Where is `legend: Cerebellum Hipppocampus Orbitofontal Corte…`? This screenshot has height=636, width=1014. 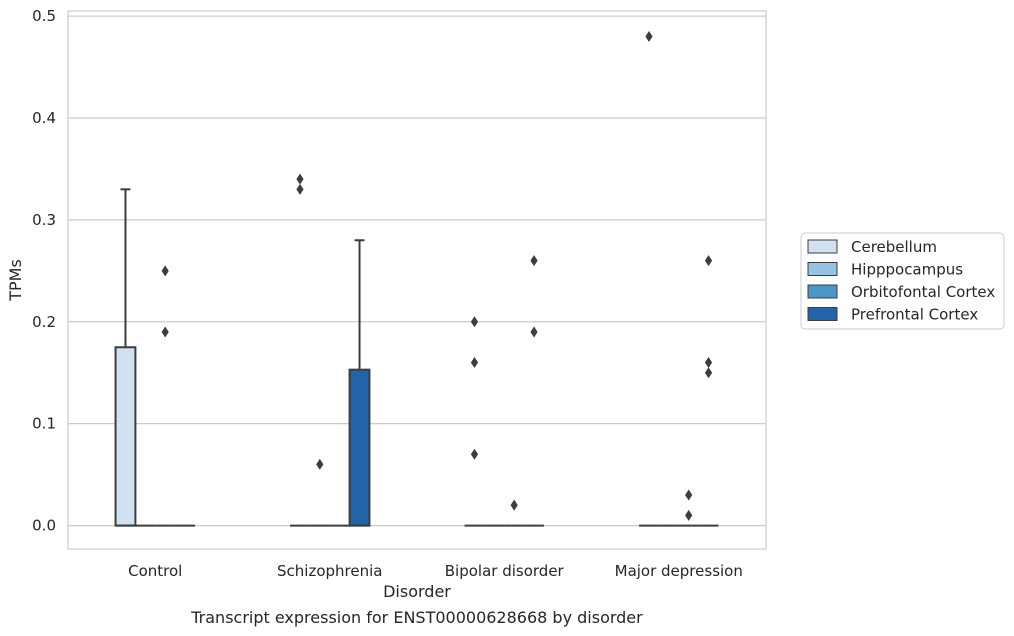 legend: Cerebellum Hipppocampus Orbitofontal Corte… is located at coordinates (902, 281).